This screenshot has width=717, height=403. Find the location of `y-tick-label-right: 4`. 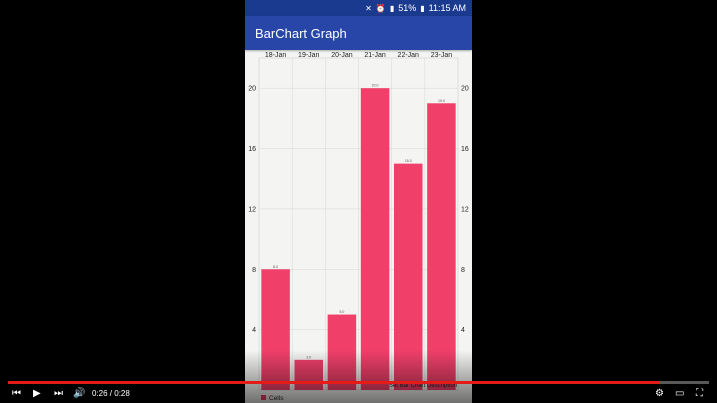

y-tick-label-right: 4 is located at coordinates (463, 330).